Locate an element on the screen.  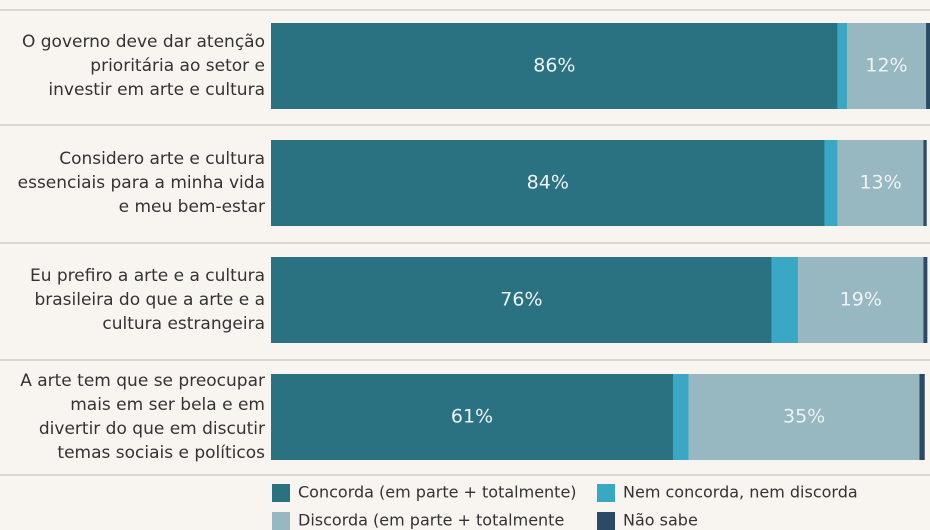
category-label: Eu prefiro a arte e a cultura is located at coordinates (147, 276).